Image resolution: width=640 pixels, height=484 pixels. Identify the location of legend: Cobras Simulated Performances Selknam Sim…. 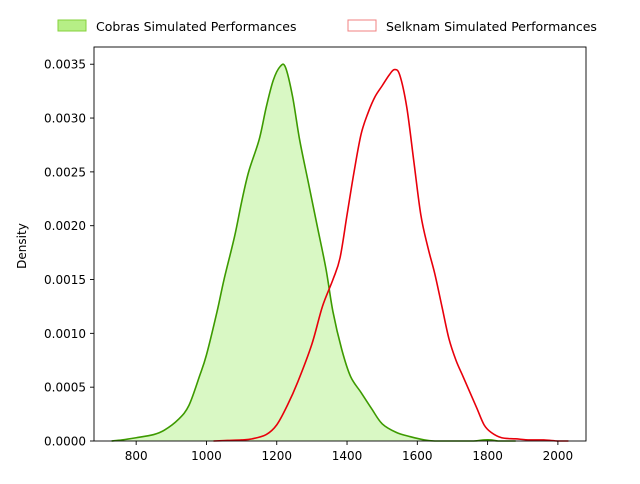
(327, 26).